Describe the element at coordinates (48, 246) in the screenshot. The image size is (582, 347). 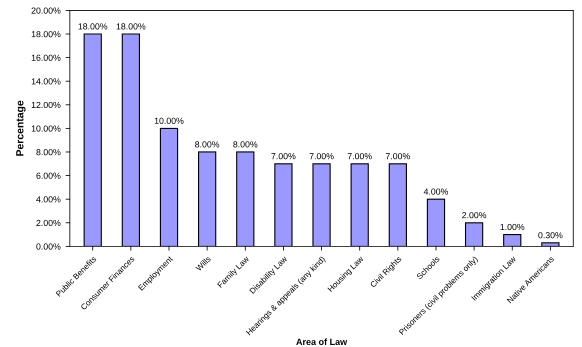
I see `y-tick-label: 0.00%` at that location.